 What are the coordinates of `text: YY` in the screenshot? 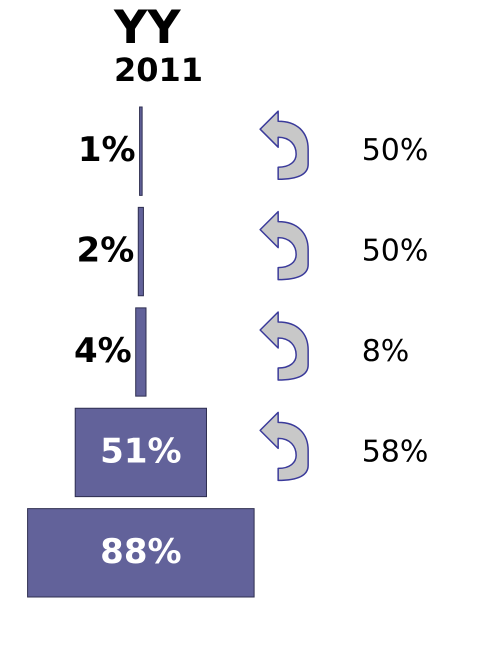 It's located at (147, 27).